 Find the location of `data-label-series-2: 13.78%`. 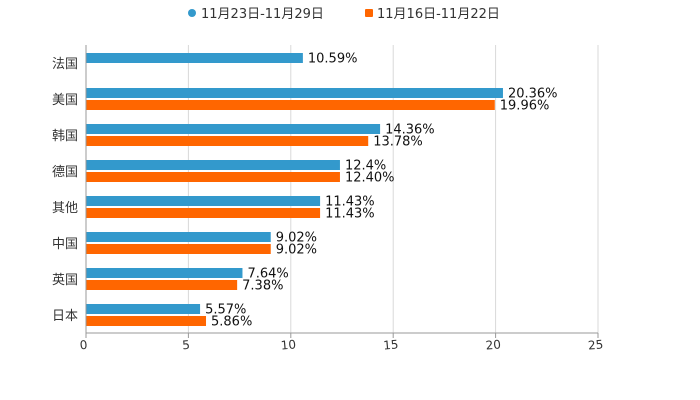

data-label-series-2: 13.78% is located at coordinates (398, 142).